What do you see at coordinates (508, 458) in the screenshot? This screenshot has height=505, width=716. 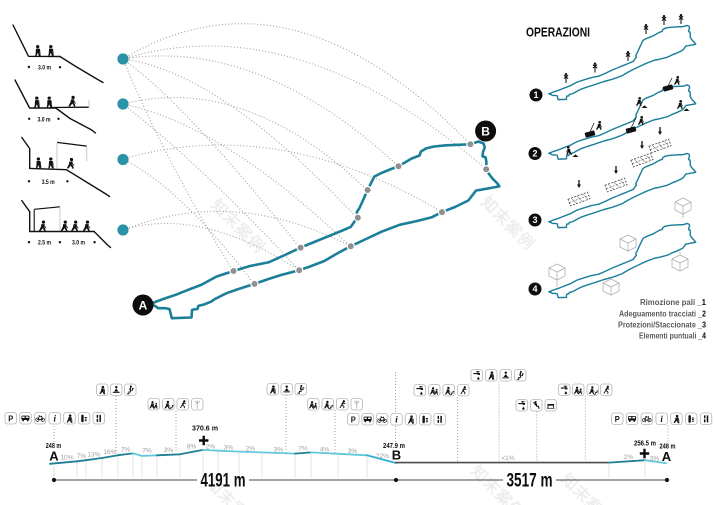 I see `svg-text: <1%` at bounding box center [508, 458].